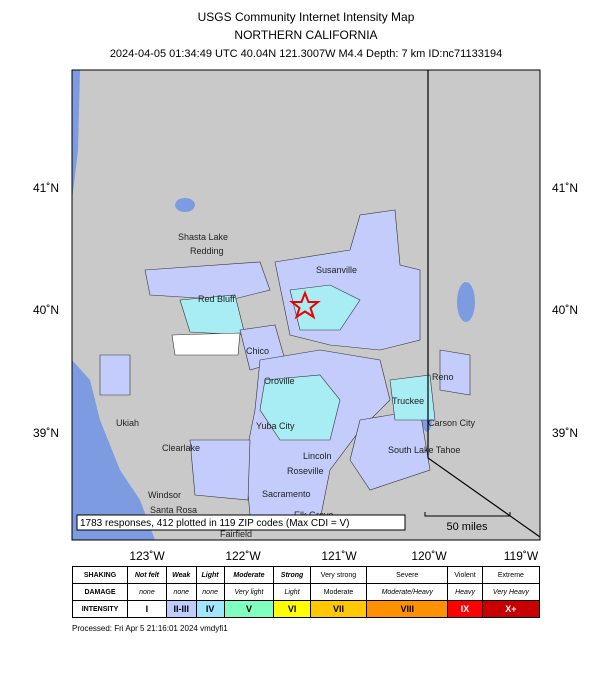 This screenshot has height=684, width=612. I want to click on place: Fairfield, so click(236, 534).